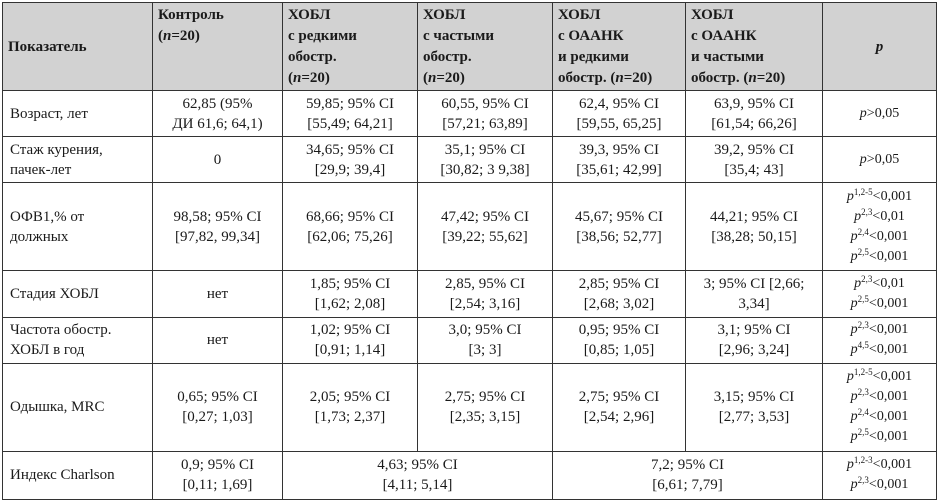 This screenshot has width=938, height=502. Describe the element at coordinates (217, 227) in the screenshot. I see `data-cell: 98,58; 95% CI [97,82, 99,34]` at that location.